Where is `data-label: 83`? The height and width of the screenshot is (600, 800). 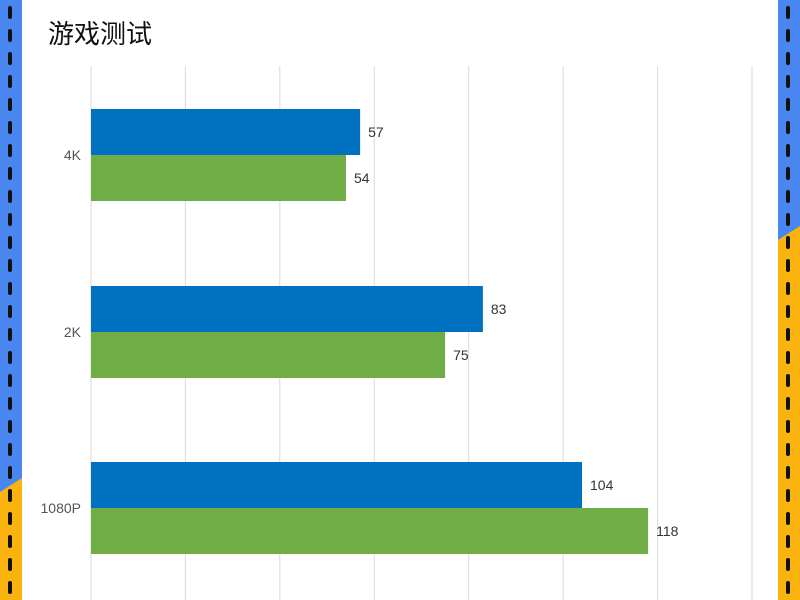 data-label: 83 is located at coordinates (499, 309).